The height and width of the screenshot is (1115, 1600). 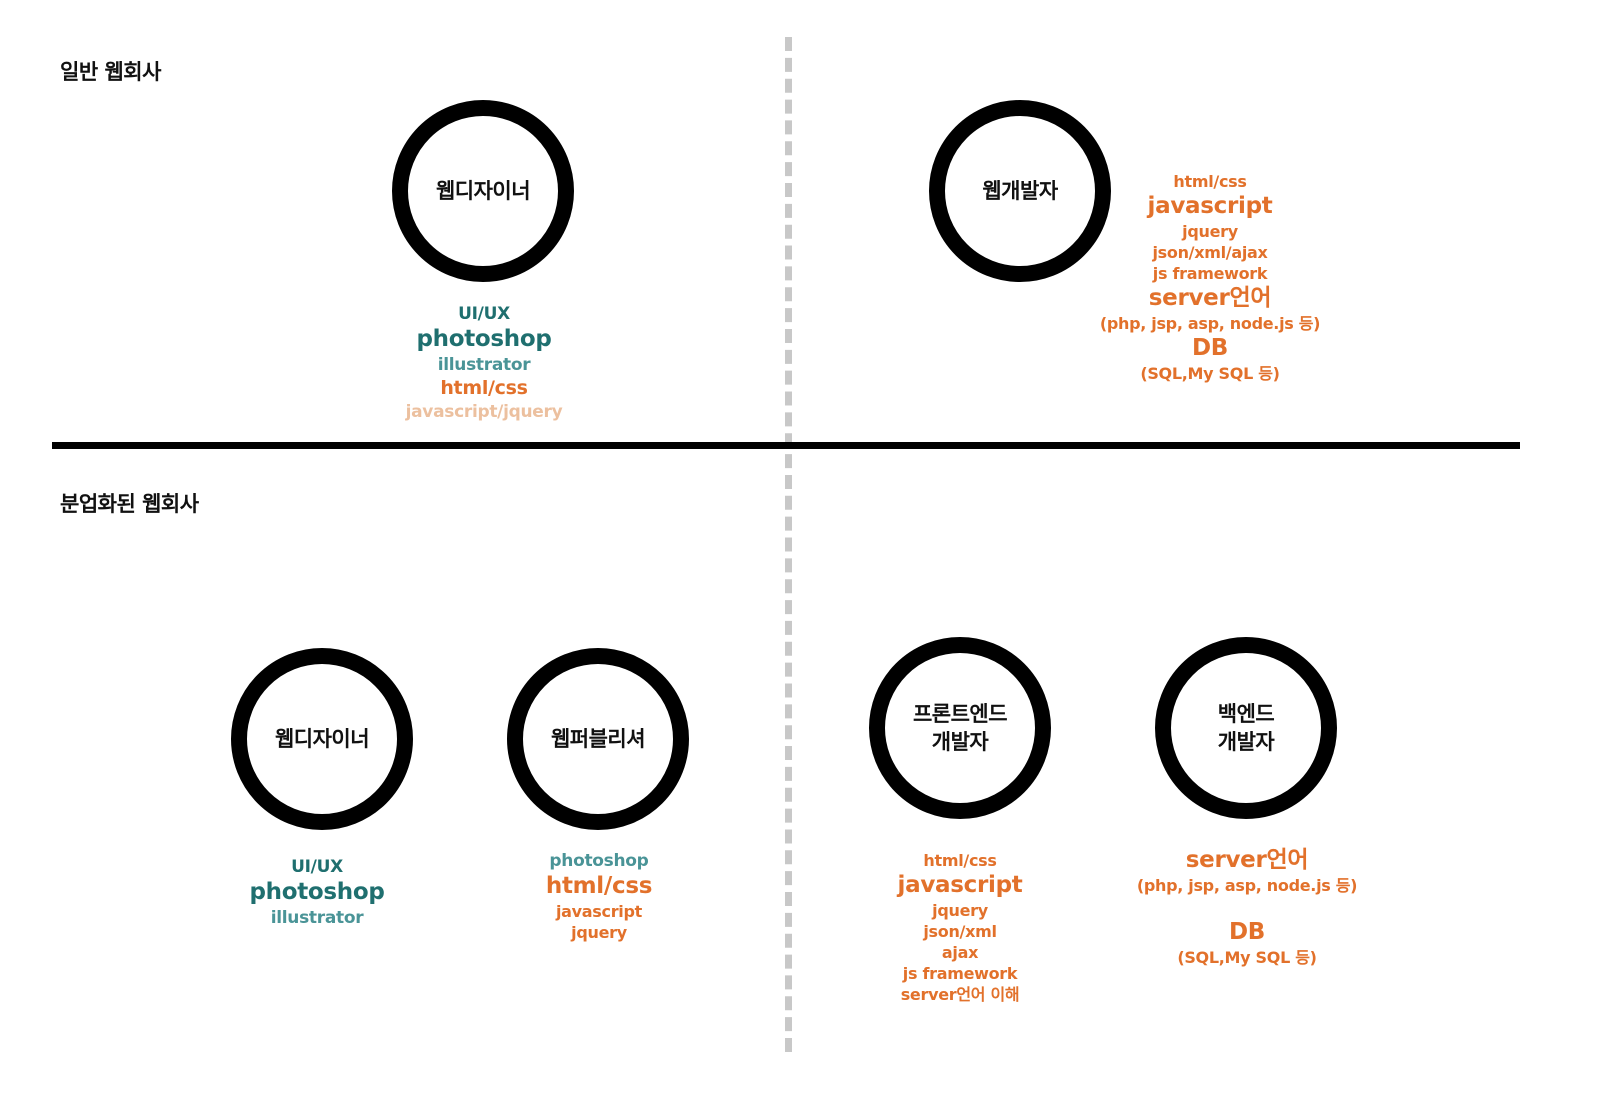 I want to click on role-label-line: 백엔드, so click(x=1246, y=714).